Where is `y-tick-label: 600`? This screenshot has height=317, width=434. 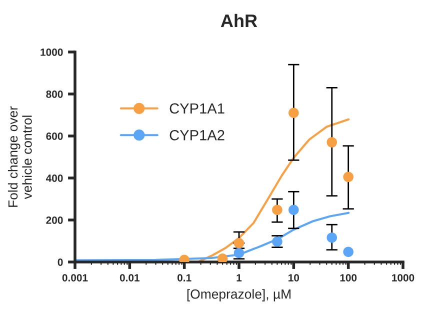 y-tick-label: 600 is located at coordinates (54, 136).